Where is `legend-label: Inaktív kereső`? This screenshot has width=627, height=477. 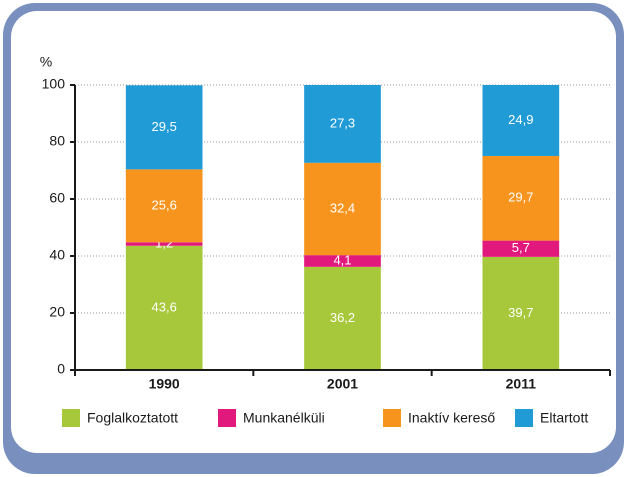 legend-label: Inaktív kereső is located at coordinates (451, 418).